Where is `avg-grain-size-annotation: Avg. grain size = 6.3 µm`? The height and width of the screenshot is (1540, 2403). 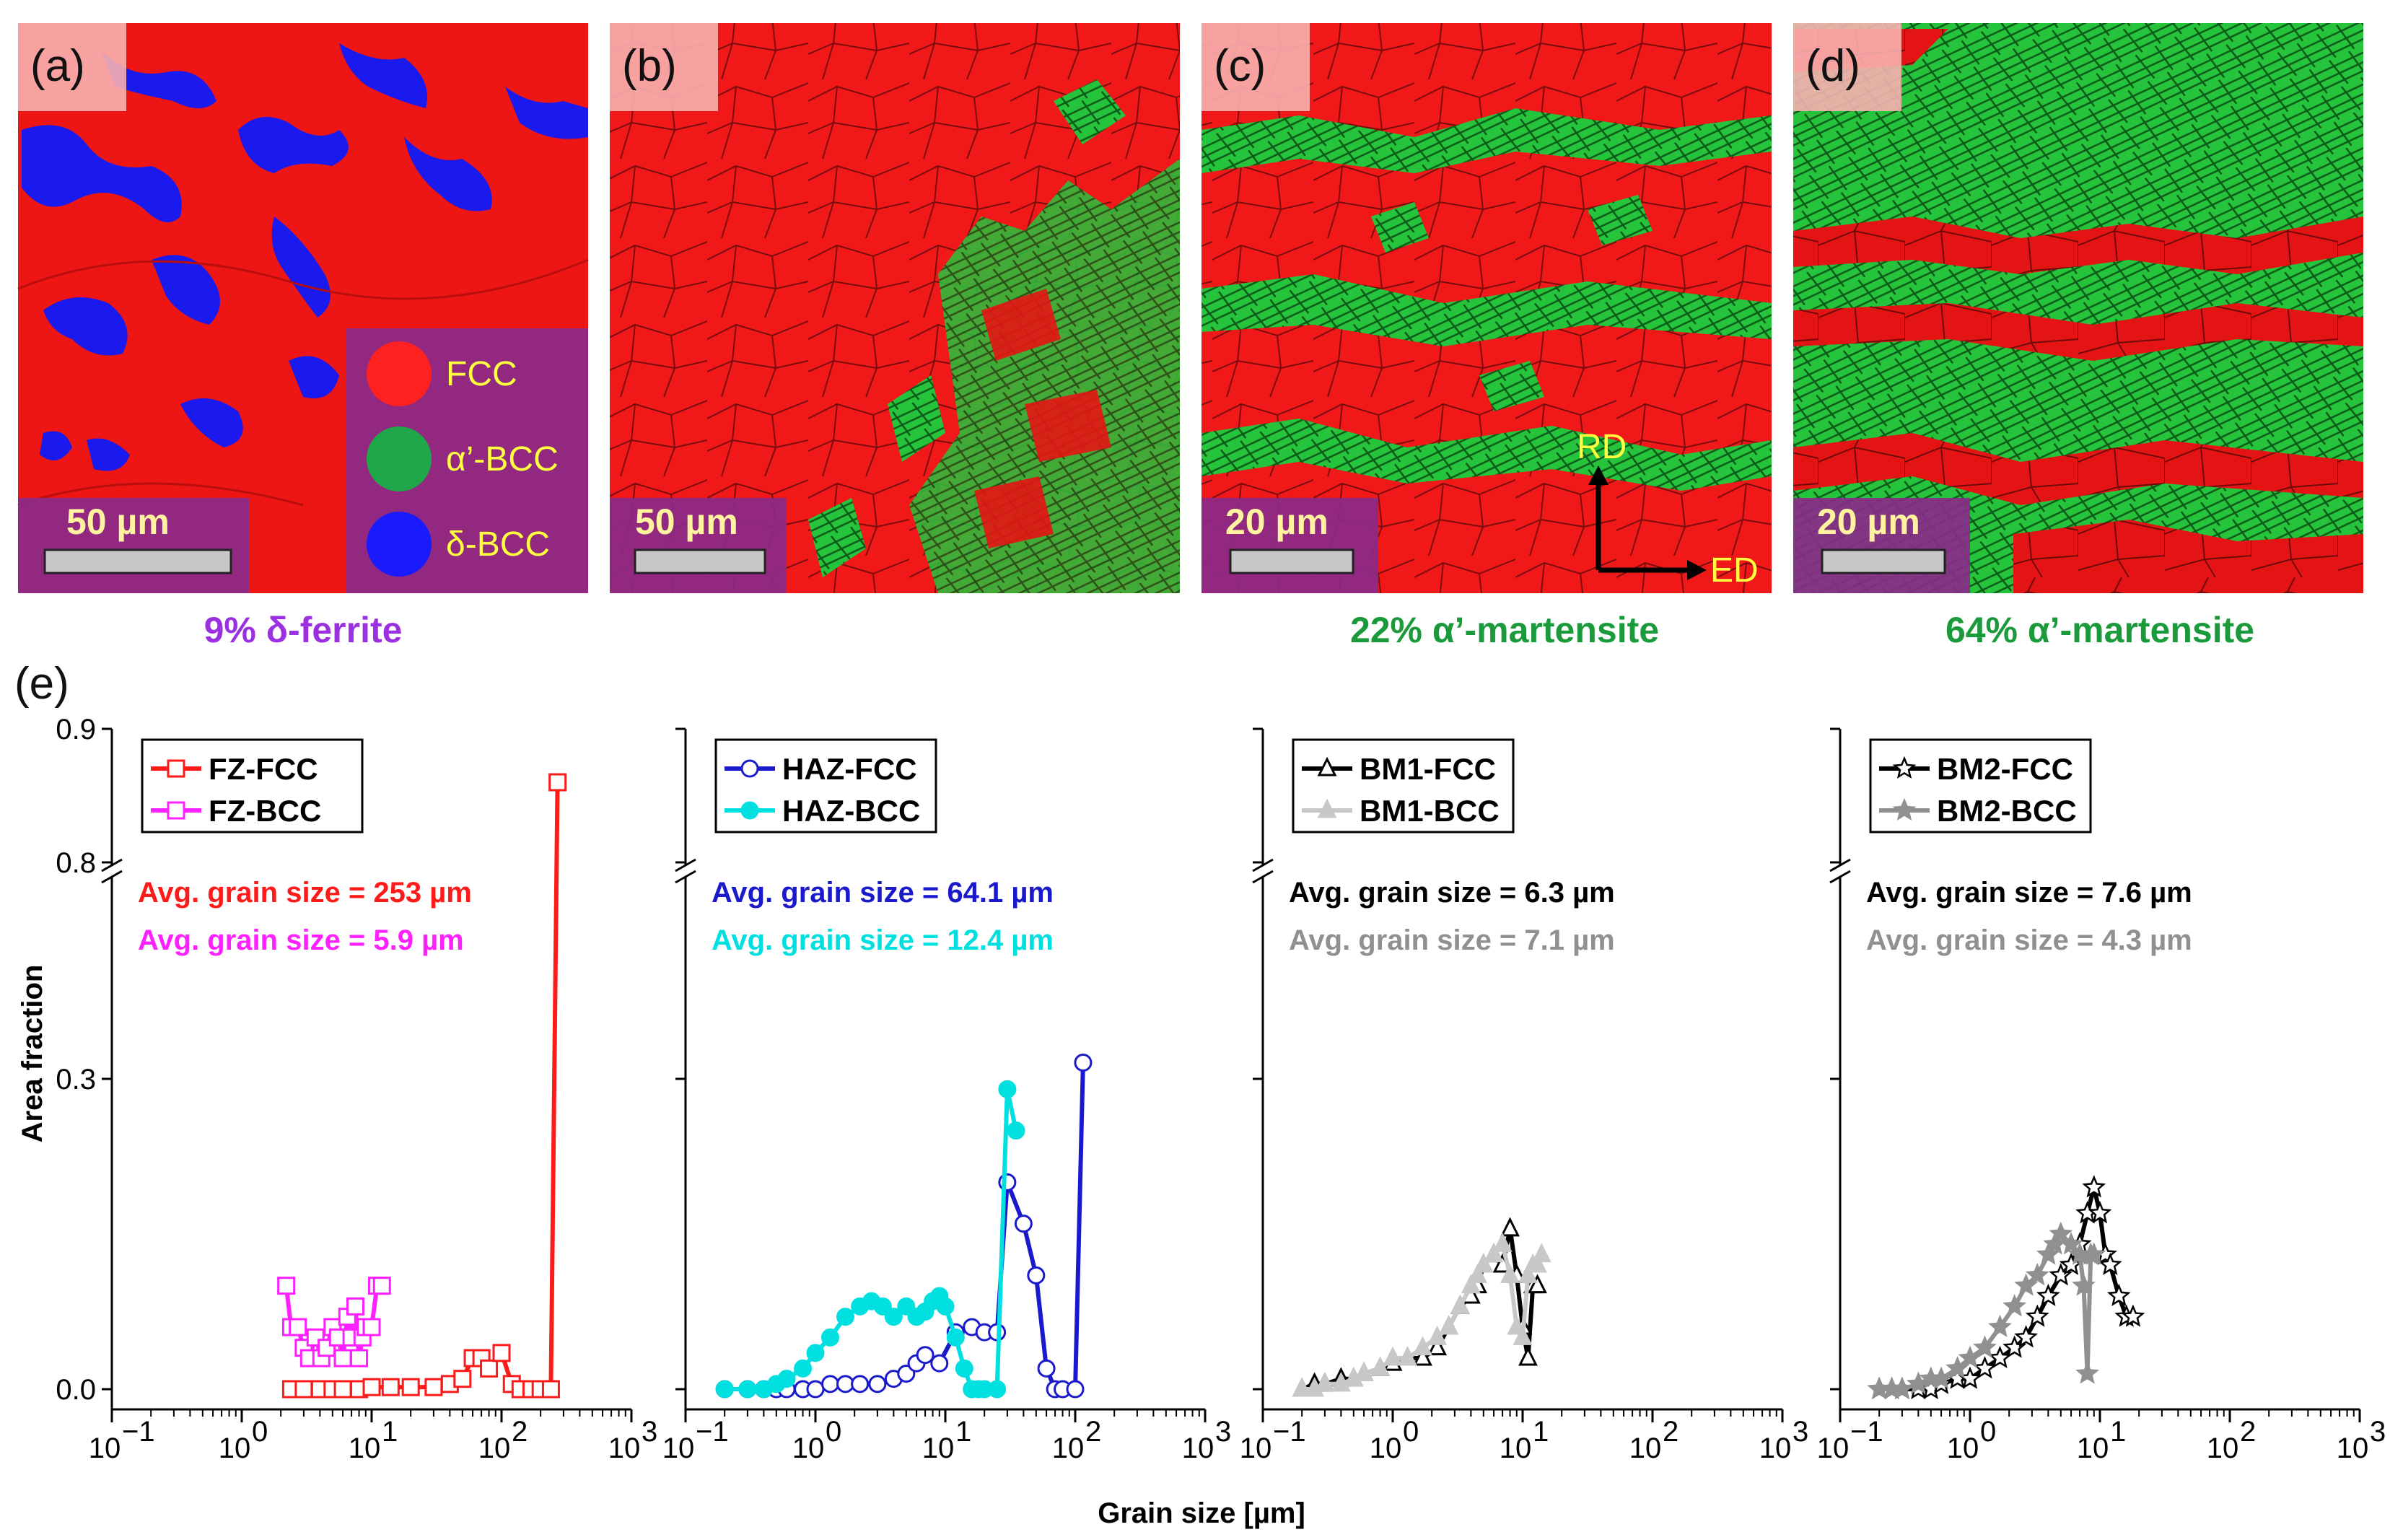
avg-grain-size-annotation: Avg. grain size = 6.3 µm is located at coordinates (1452, 893).